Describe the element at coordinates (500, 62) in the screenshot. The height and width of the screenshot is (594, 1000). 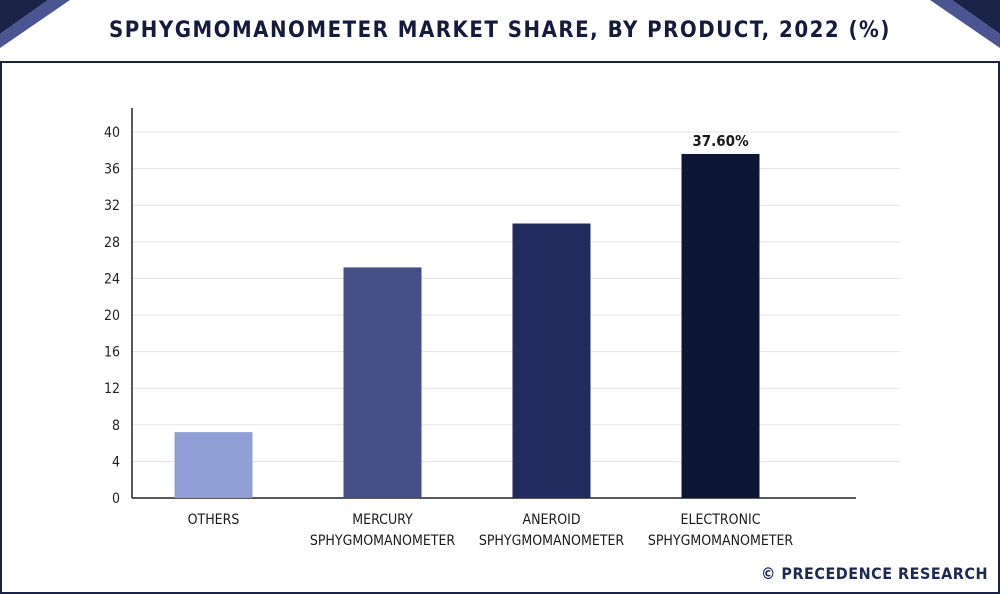
I see `title-divider` at that location.